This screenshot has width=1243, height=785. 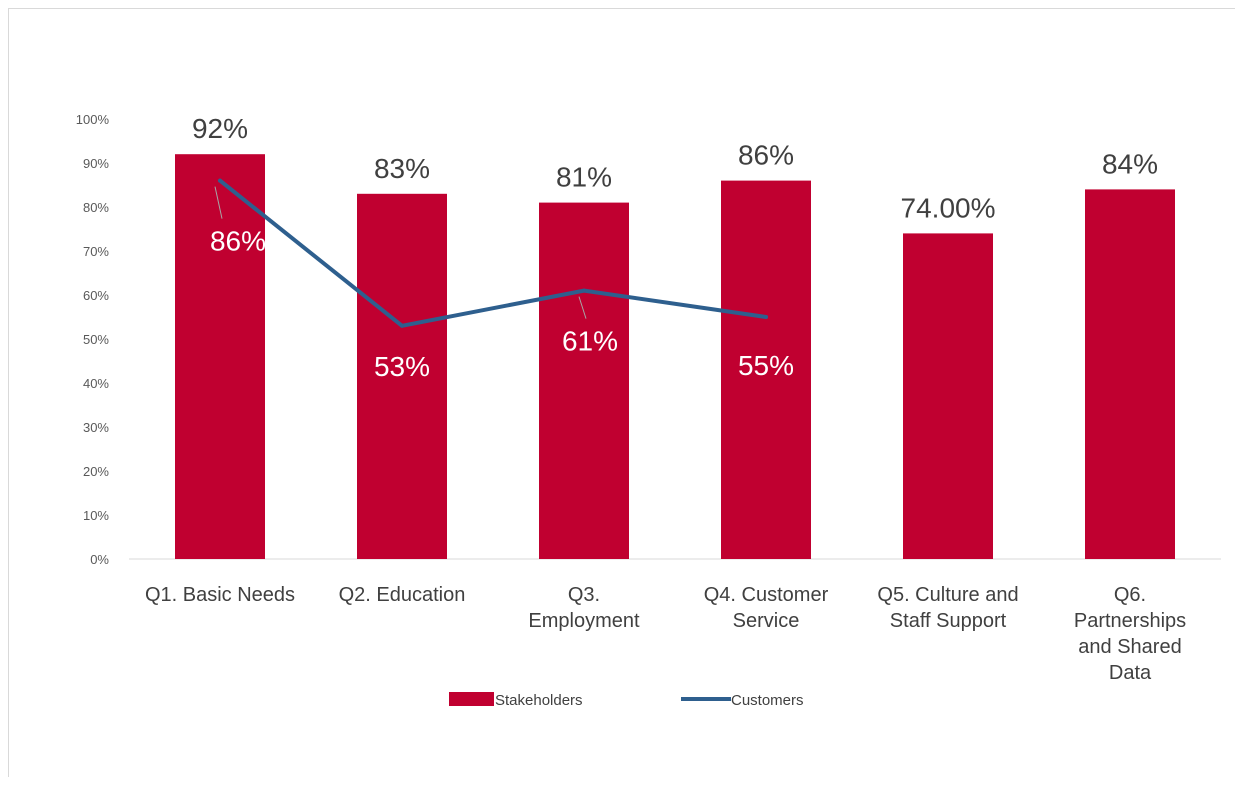 I want to click on x-category-label: Q5. Culture and Staff Support, so click(x=947, y=608).